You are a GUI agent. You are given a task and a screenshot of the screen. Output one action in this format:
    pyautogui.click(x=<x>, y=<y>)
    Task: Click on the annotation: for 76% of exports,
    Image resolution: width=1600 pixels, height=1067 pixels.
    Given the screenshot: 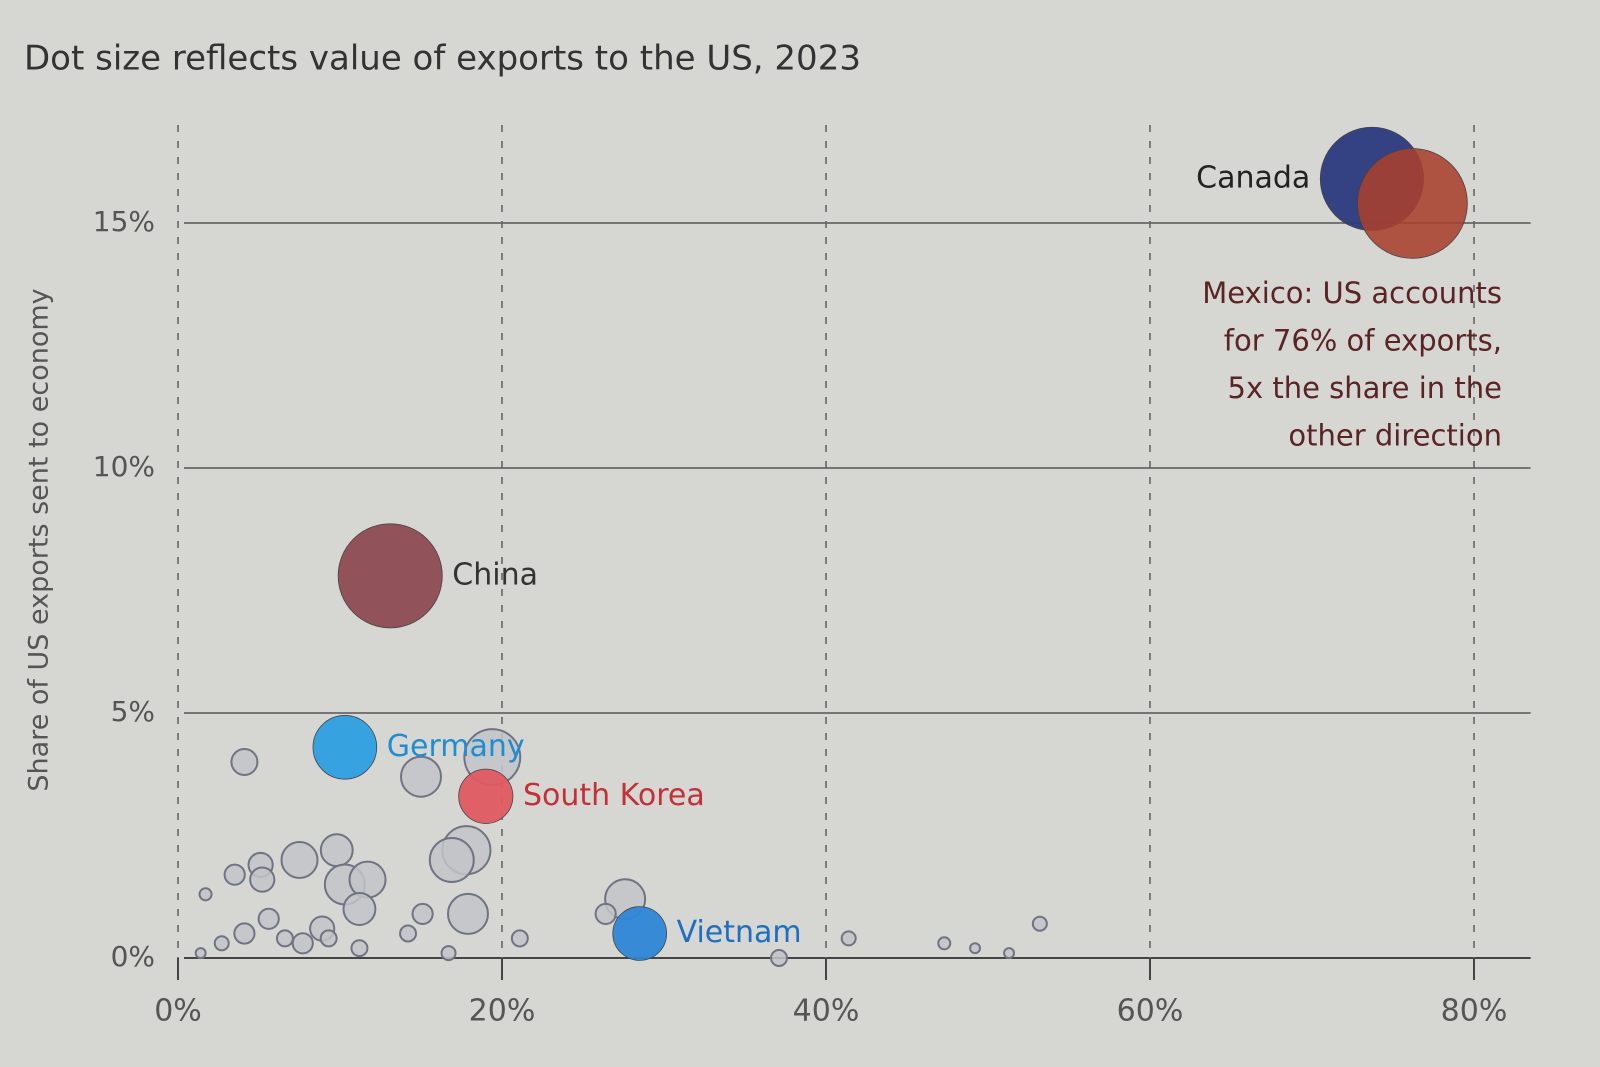 What is the action you would take?
    pyautogui.click(x=1363, y=341)
    